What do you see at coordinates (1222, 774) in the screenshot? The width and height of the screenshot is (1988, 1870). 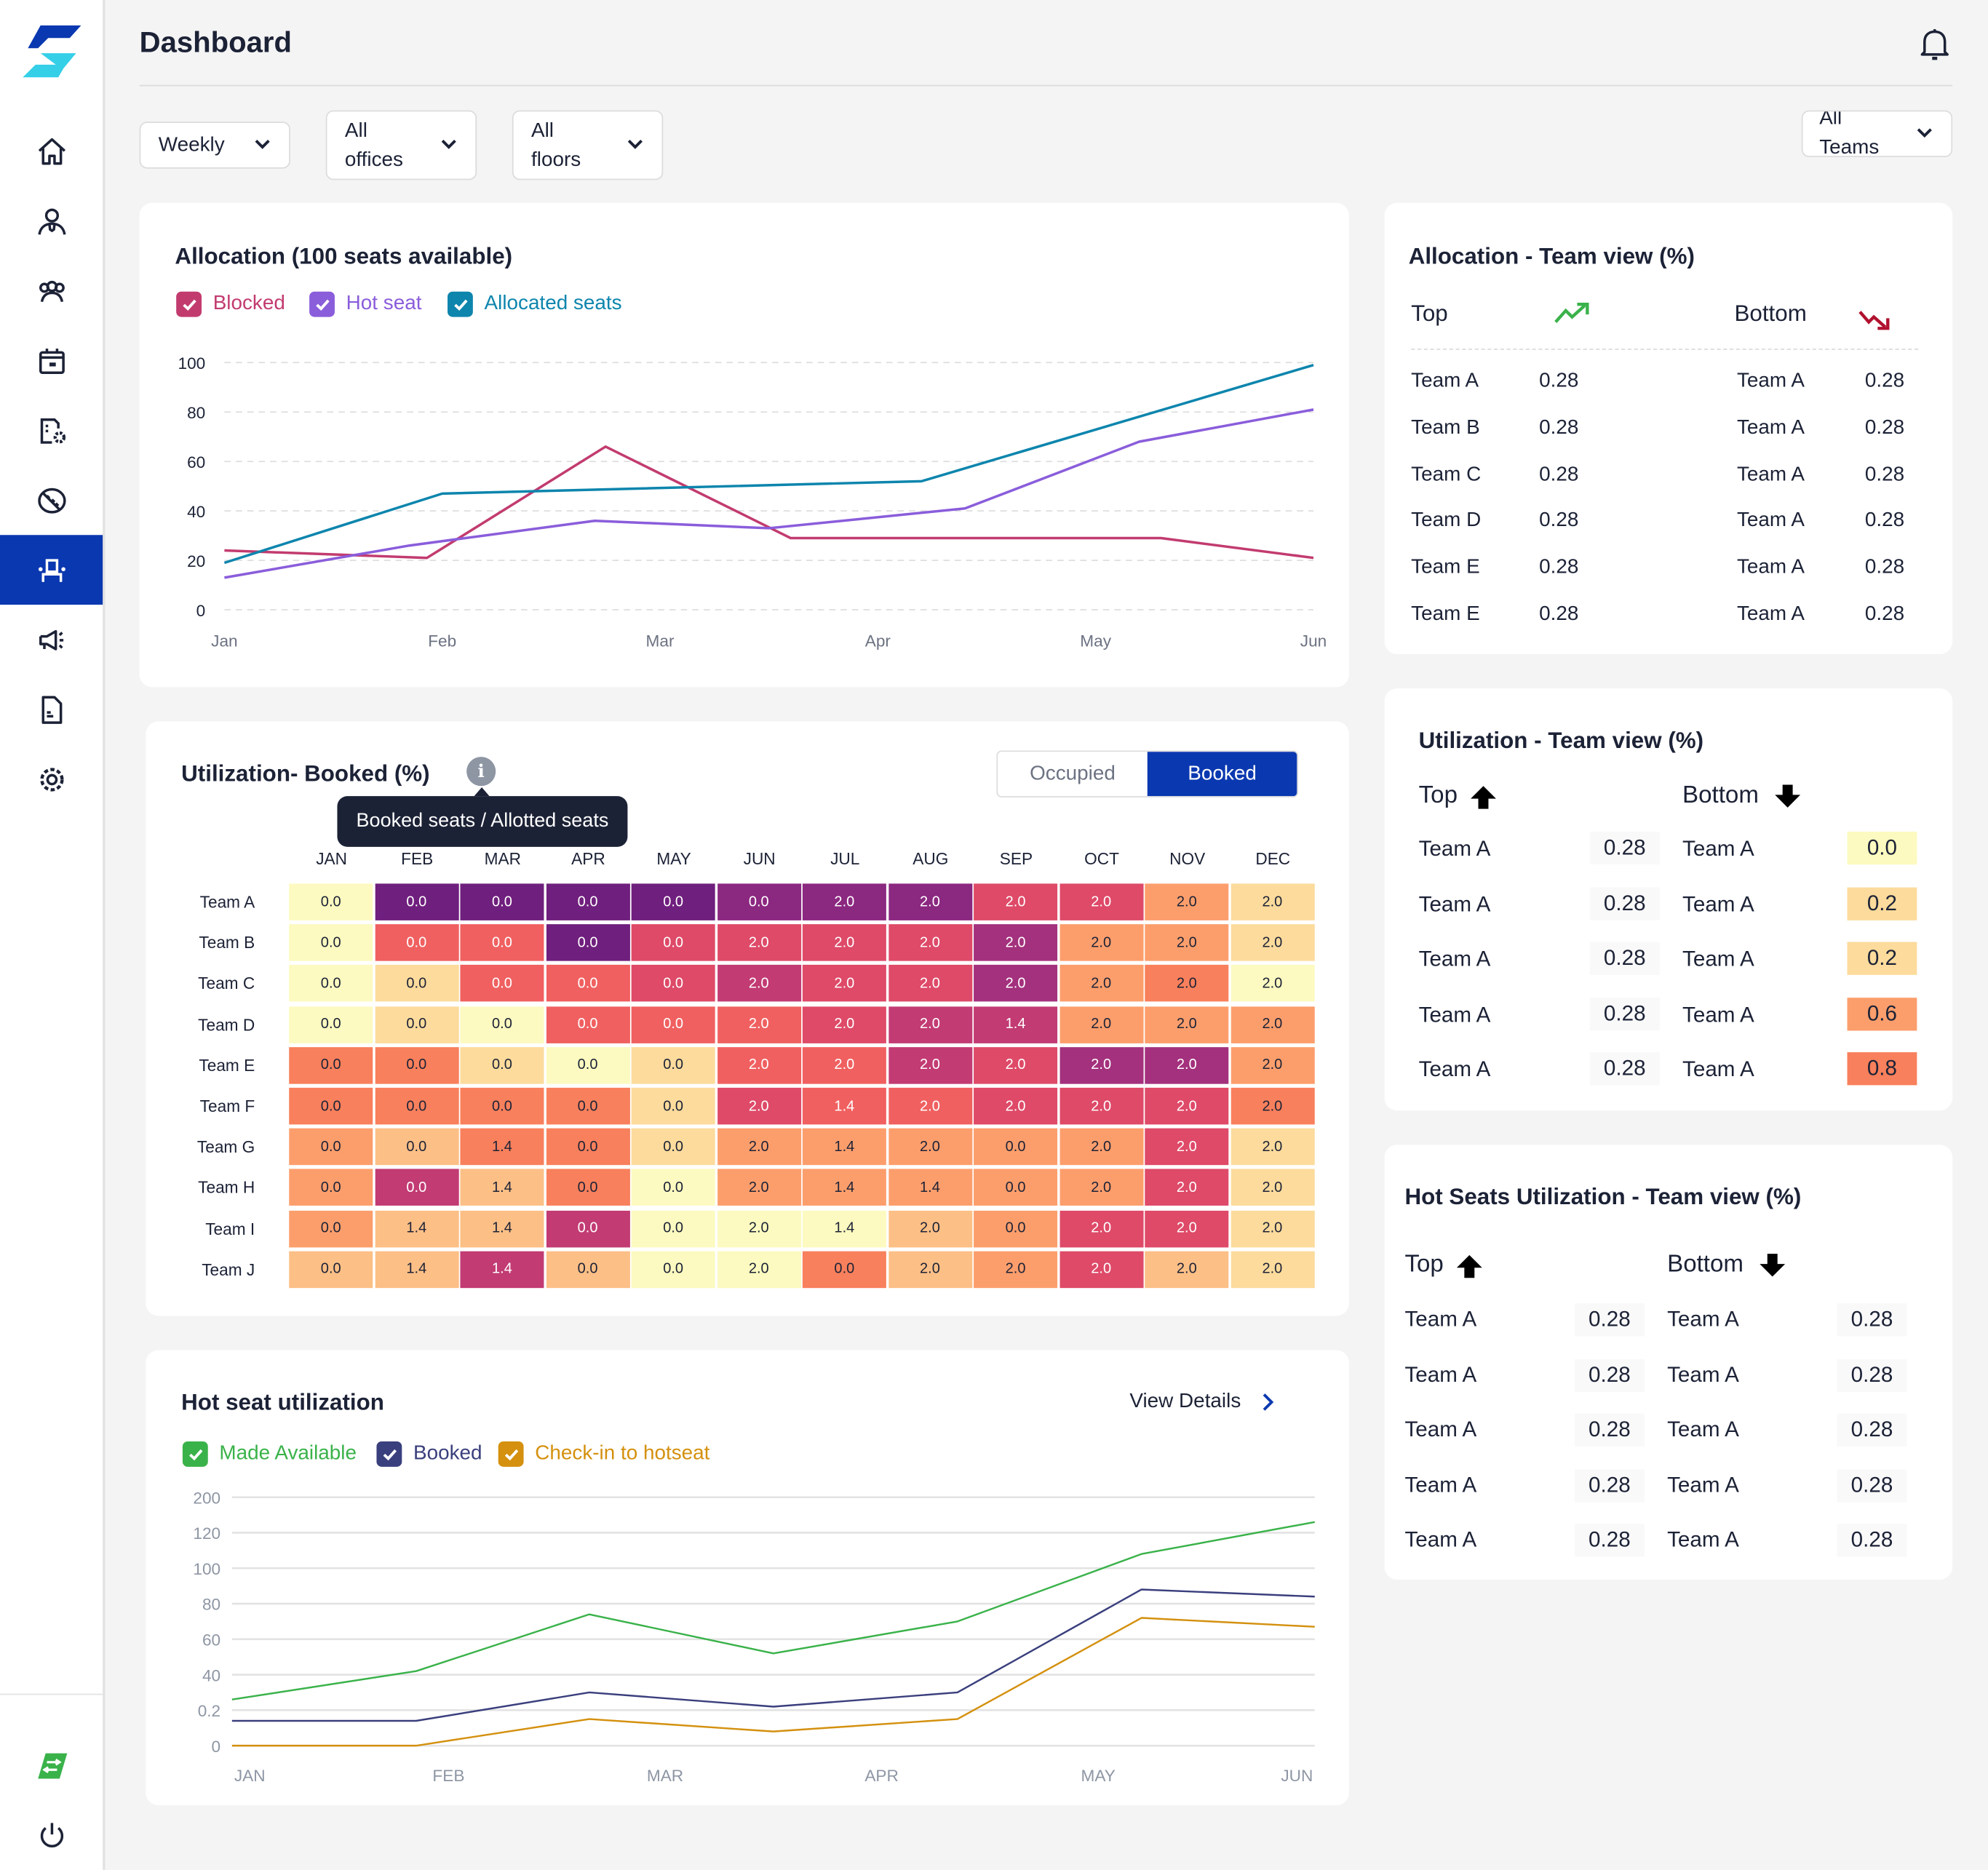 I see `toggle-booked: Booked` at bounding box center [1222, 774].